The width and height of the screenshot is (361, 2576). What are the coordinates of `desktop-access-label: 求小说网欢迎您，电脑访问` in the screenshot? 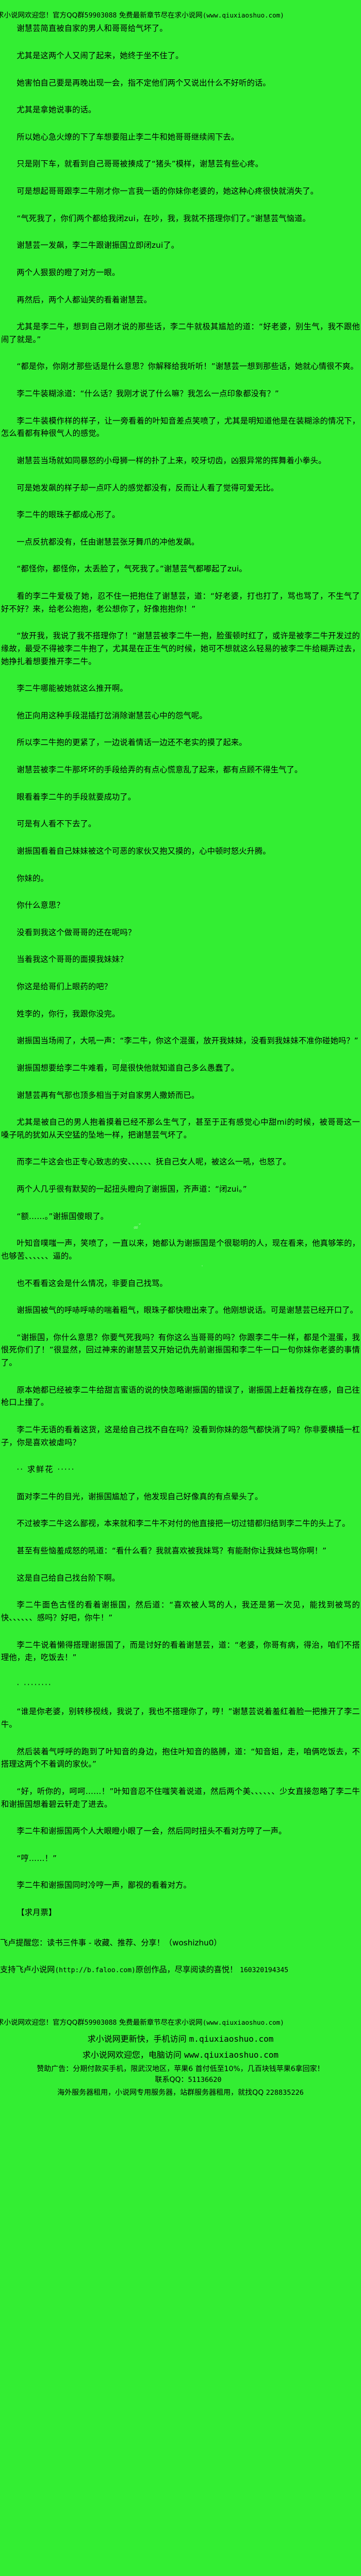 It's located at (132, 2054).